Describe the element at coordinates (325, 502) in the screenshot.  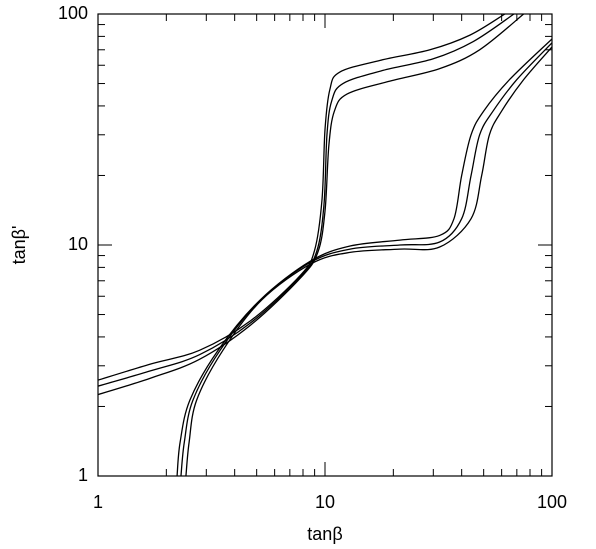
I see `x-tick-label: 10` at that location.